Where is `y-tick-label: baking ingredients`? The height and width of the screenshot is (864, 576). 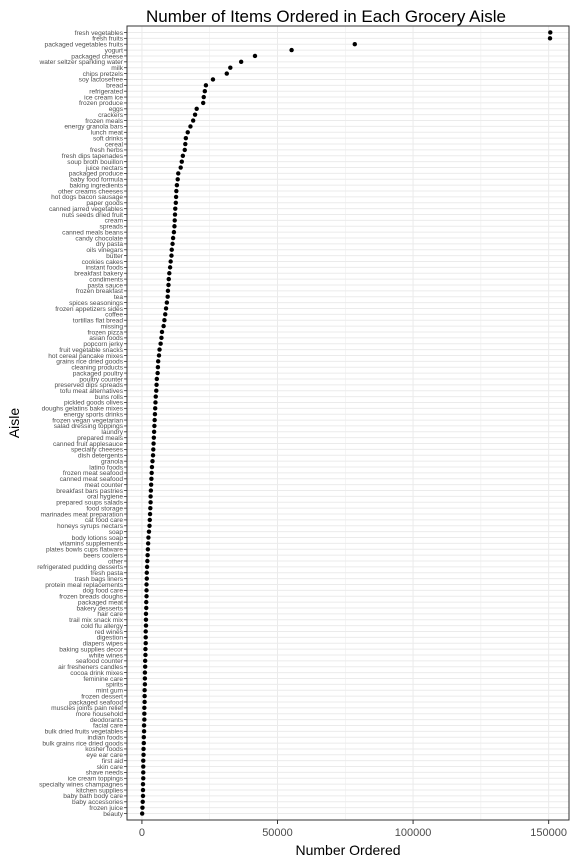
y-tick-label: baking ingredients is located at coordinates (96, 185).